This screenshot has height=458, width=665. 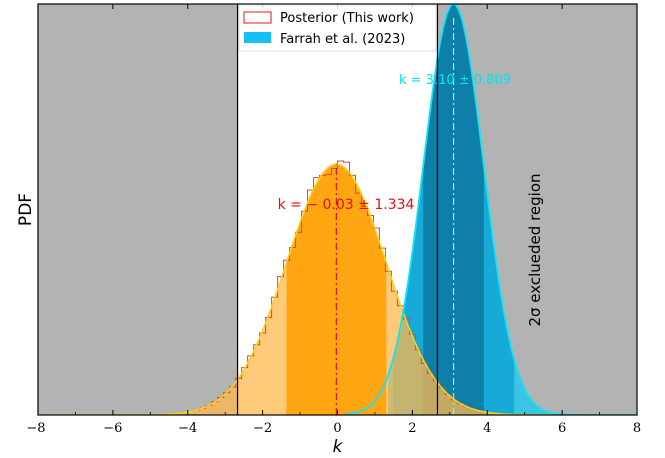 I want to click on legend-box, so click(x=337, y=28).